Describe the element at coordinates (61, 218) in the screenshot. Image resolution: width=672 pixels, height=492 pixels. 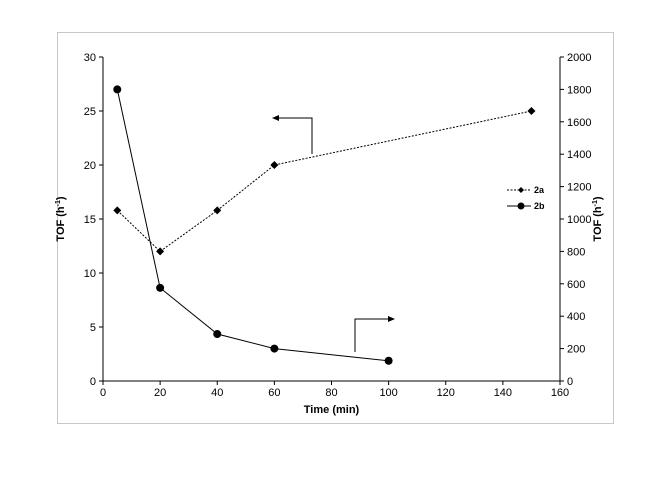
I see `left-y-axis-title: TOF (h-1)` at that location.